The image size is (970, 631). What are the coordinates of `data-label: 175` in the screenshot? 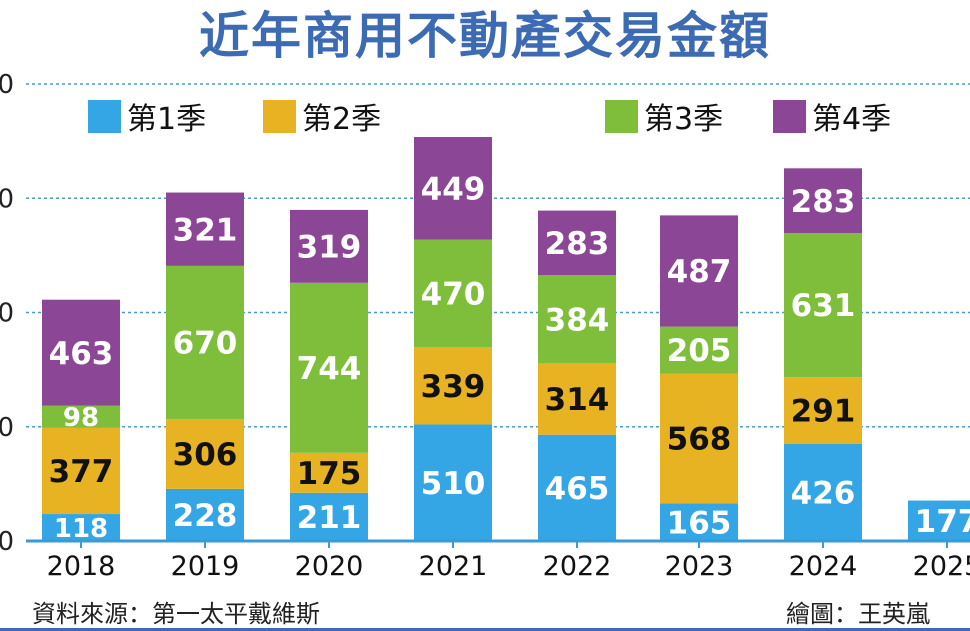 It's located at (329, 474).